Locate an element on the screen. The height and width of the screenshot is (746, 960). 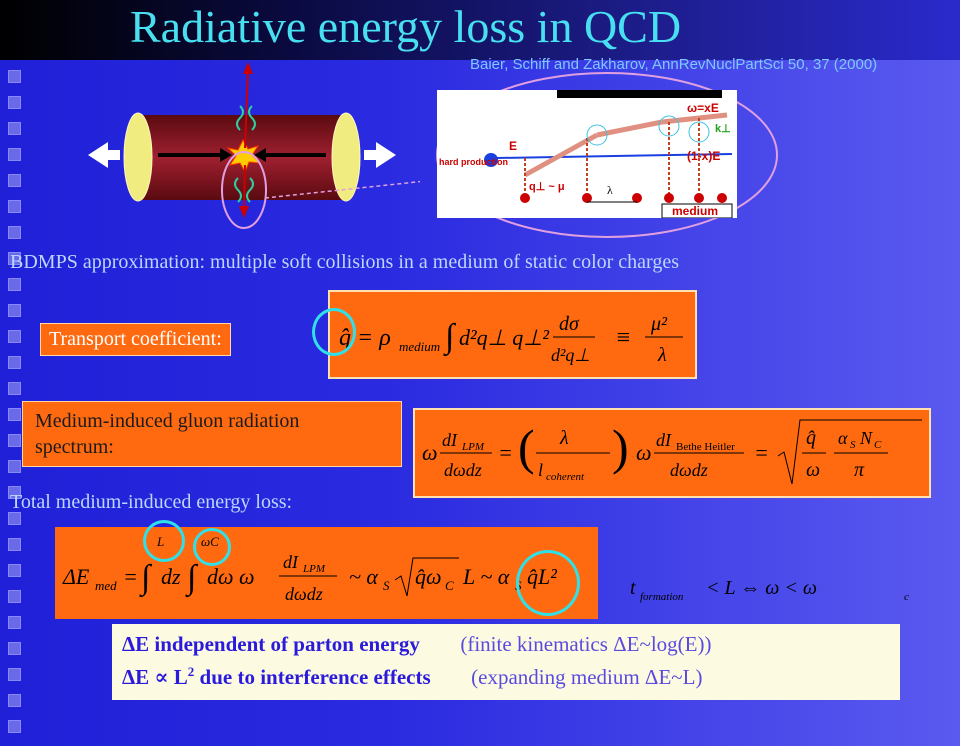
qhat-highlight-circle is located at coordinates (334, 332).